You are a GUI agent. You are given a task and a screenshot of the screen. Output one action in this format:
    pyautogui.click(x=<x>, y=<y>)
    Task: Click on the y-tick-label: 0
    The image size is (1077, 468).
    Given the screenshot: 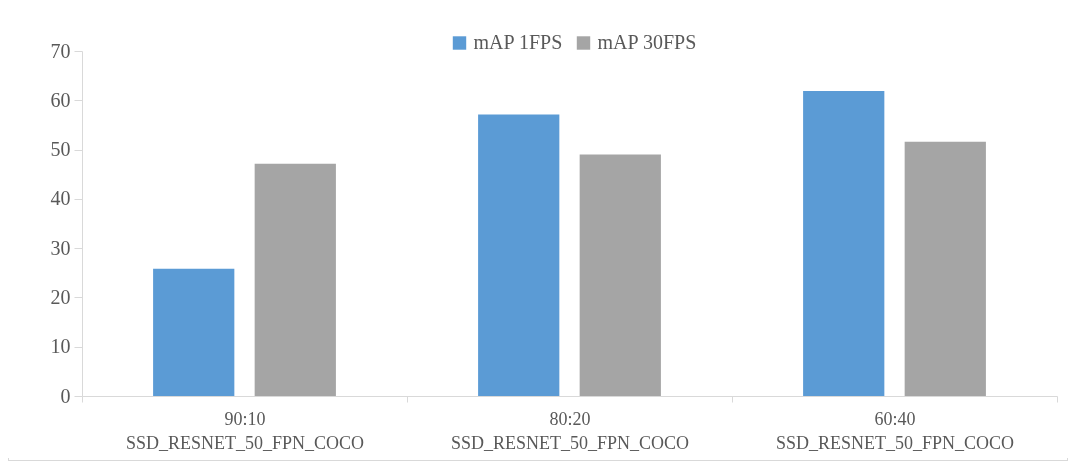 What is the action you would take?
    pyautogui.click(x=65, y=395)
    